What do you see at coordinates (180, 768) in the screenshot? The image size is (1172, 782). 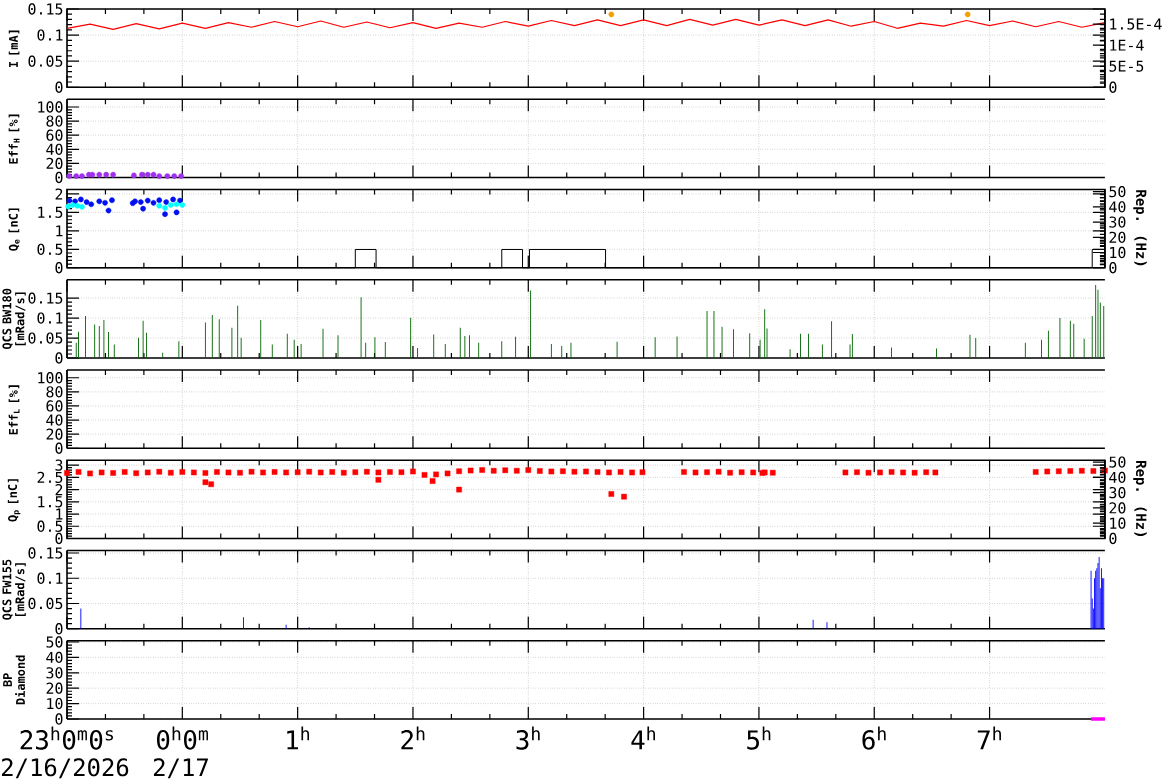 I see `text: 2/17` at bounding box center [180, 768].